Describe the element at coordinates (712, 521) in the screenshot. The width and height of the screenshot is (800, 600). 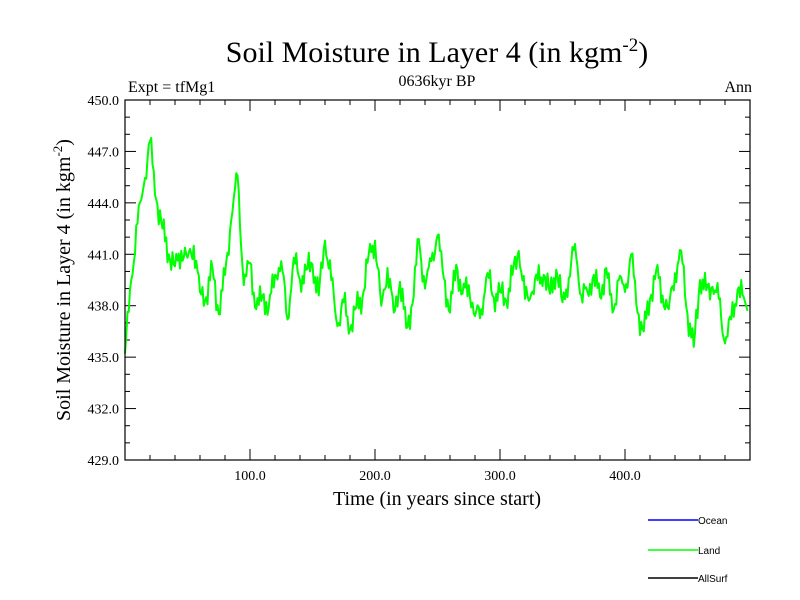
I see `legend-label-ocean: Ocean` at that location.